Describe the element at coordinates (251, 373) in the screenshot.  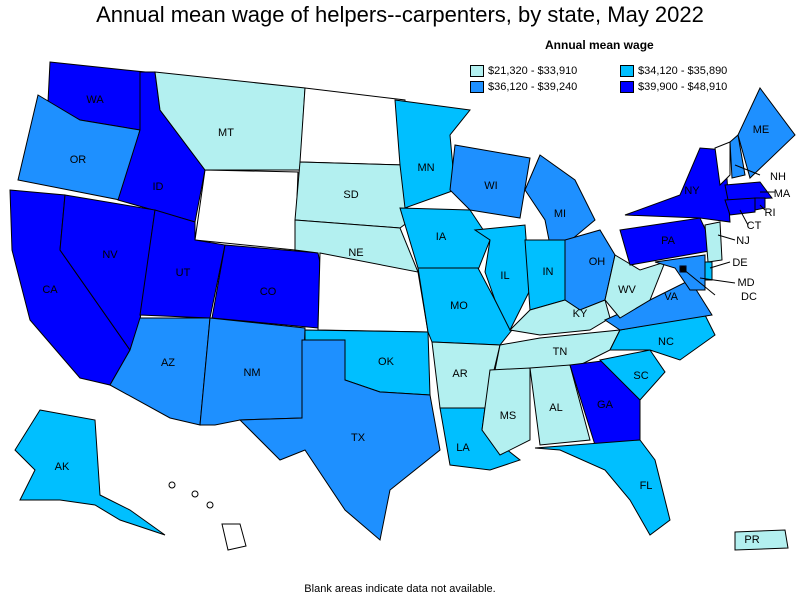
I see `state-label-nm: NM` at that location.